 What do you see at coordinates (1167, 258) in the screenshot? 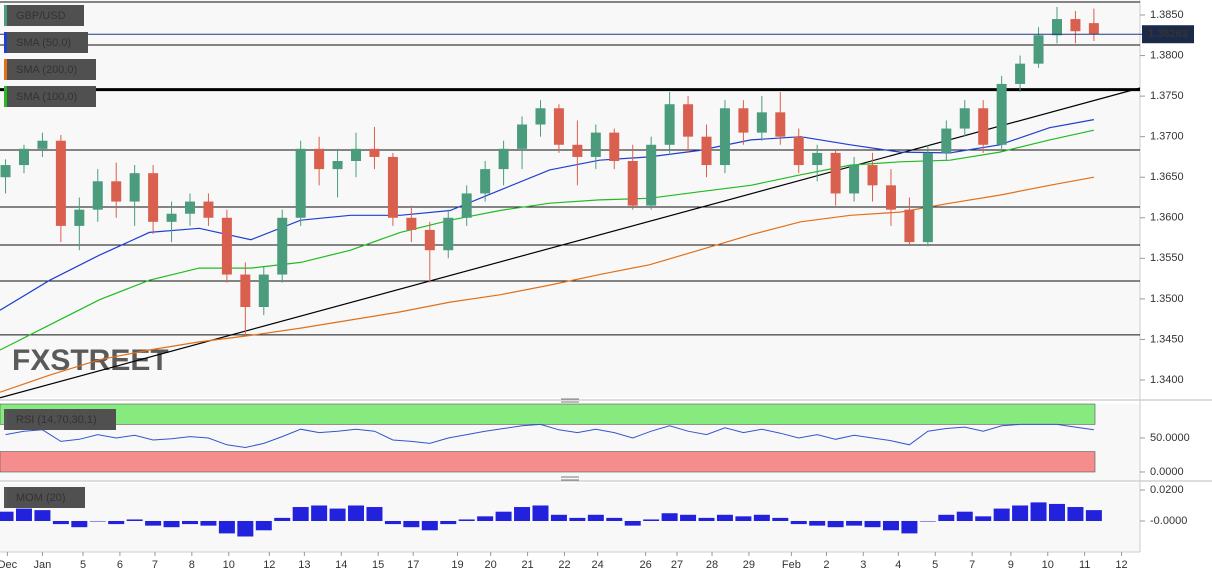
I see `y-tick-label: 1.3550` at bounding box center [1167, 258].